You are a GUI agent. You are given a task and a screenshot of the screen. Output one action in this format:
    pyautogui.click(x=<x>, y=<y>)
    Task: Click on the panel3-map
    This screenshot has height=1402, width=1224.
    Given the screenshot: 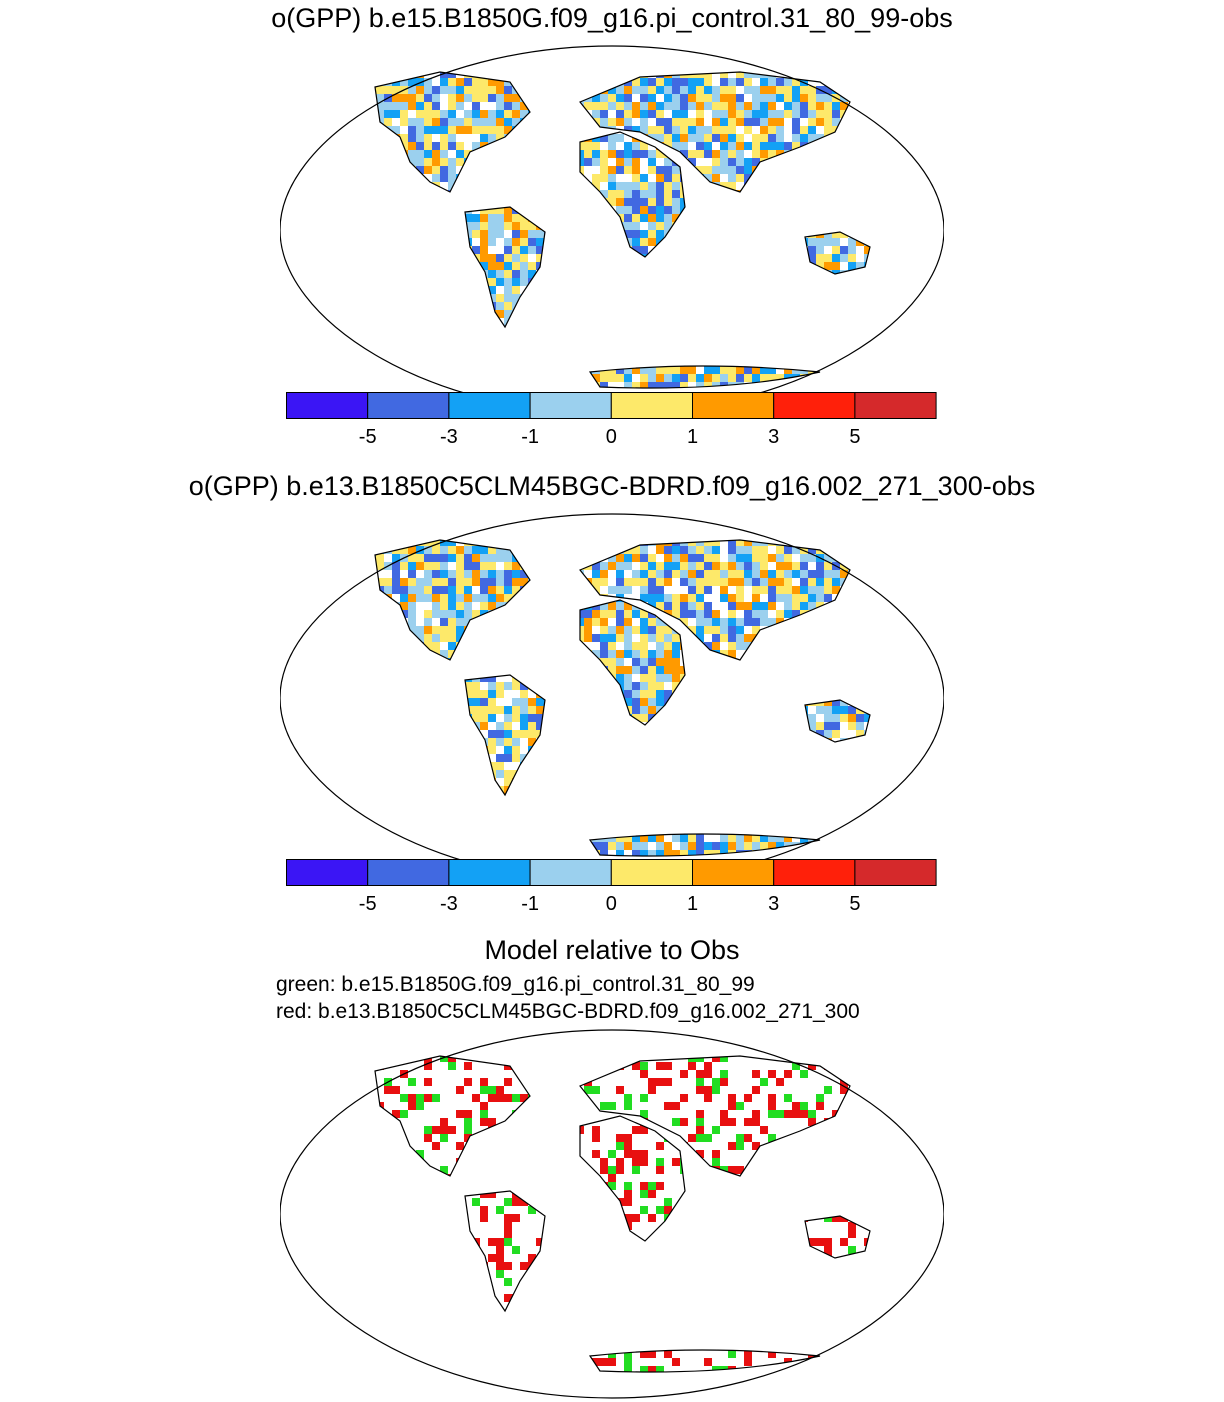 What is the action you would take?
    pyautogui.click(x=612, y=1214)
    